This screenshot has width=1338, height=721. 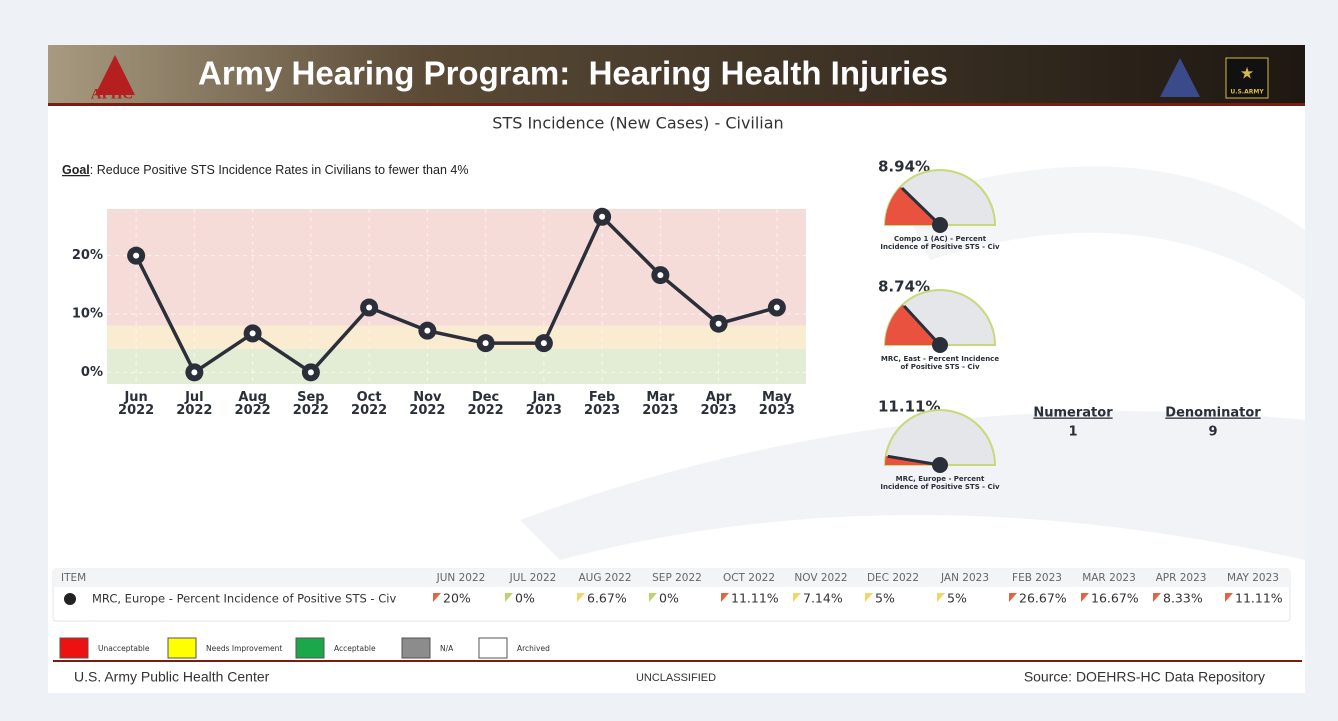 What do you see at coordinates (749, 578) in the screenshot?
I see `table-header: OCT 2022` at bounding box center [749, 578].